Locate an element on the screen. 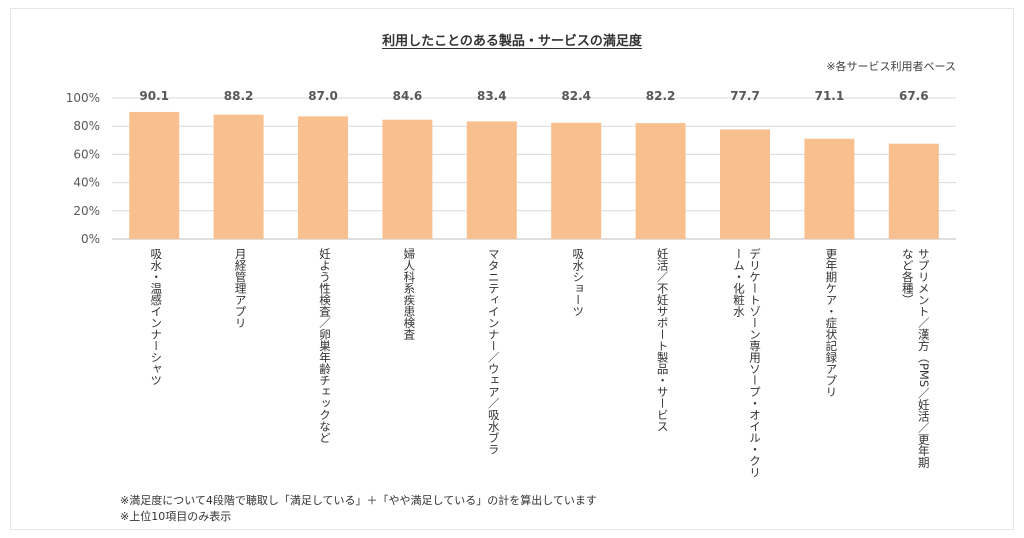 Image resolution: width=1024 pixels, height=538 pixels. data-label: 88.2 is located at coordinates (239, 96).